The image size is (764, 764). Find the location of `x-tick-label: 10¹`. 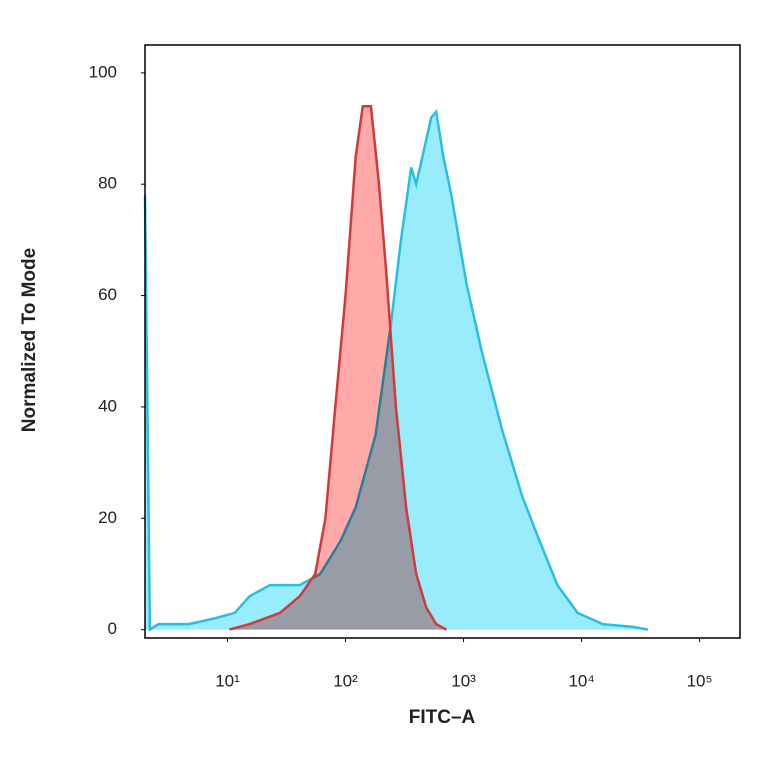

x-tick-label: 10¹ is located at coordinates (227, 680).